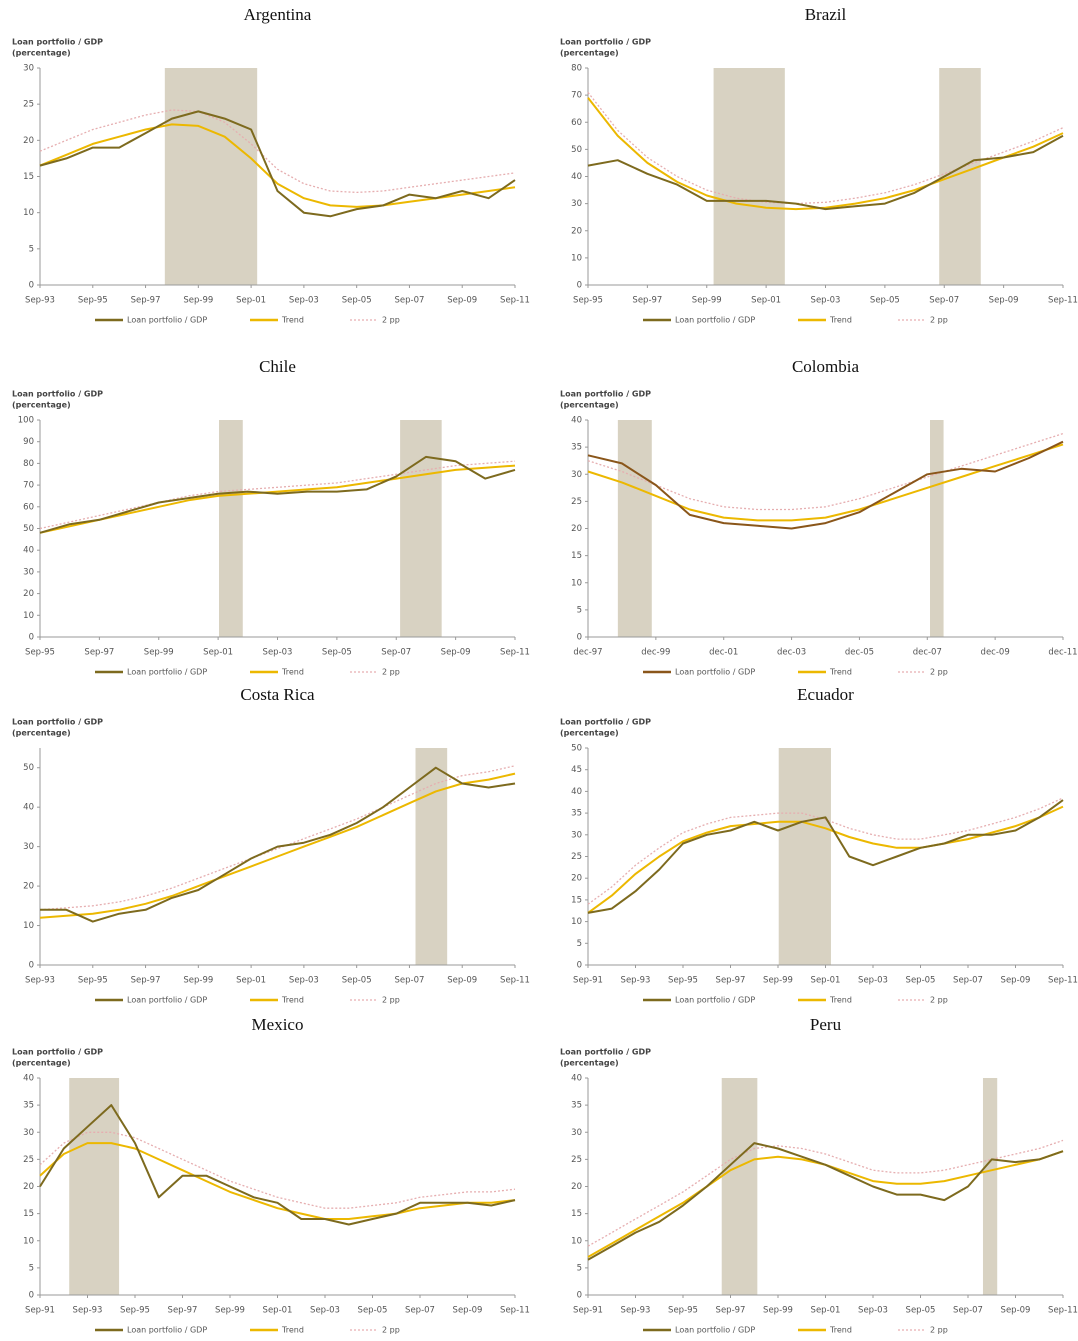 The height and width of the screenshot is (1341, 1078). What do you see at coordinates (28, 464) in the screenshot?
I see `y-tick-label: 80` at bounding box center [28, 464].